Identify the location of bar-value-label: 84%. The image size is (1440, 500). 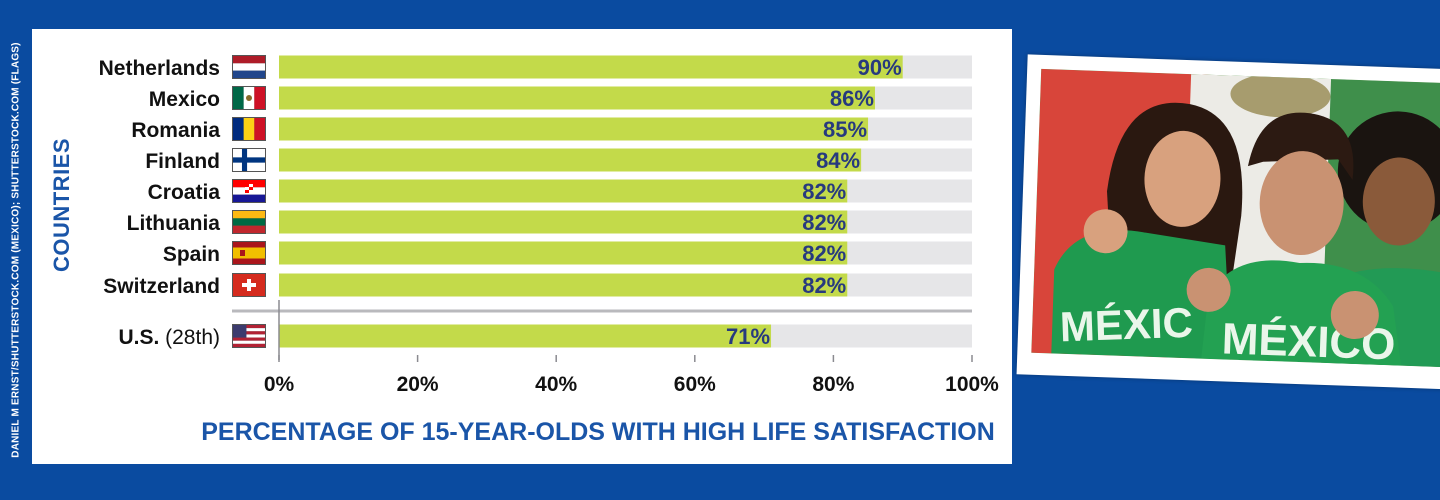
(838, 160).